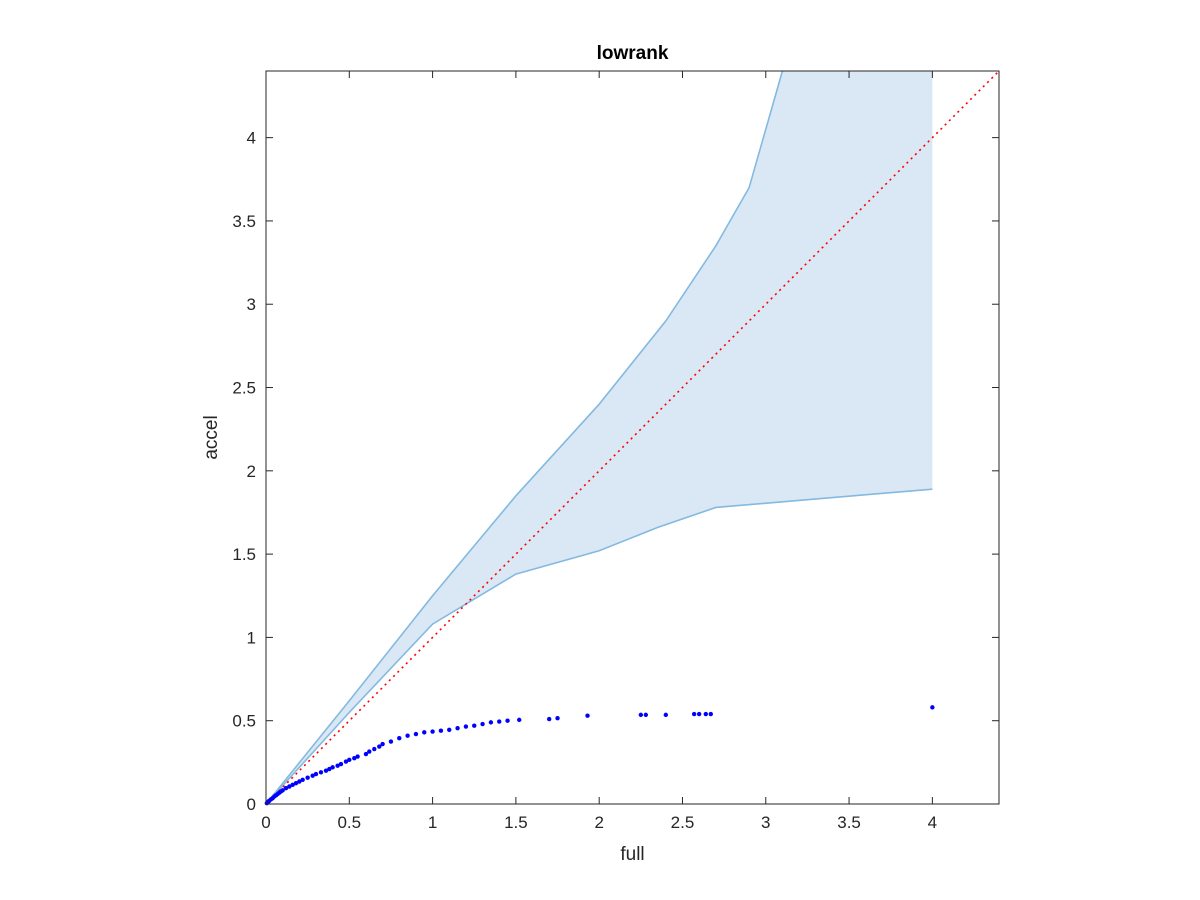  I want to click on x-tick-label: 3.5, so click(849, 822).